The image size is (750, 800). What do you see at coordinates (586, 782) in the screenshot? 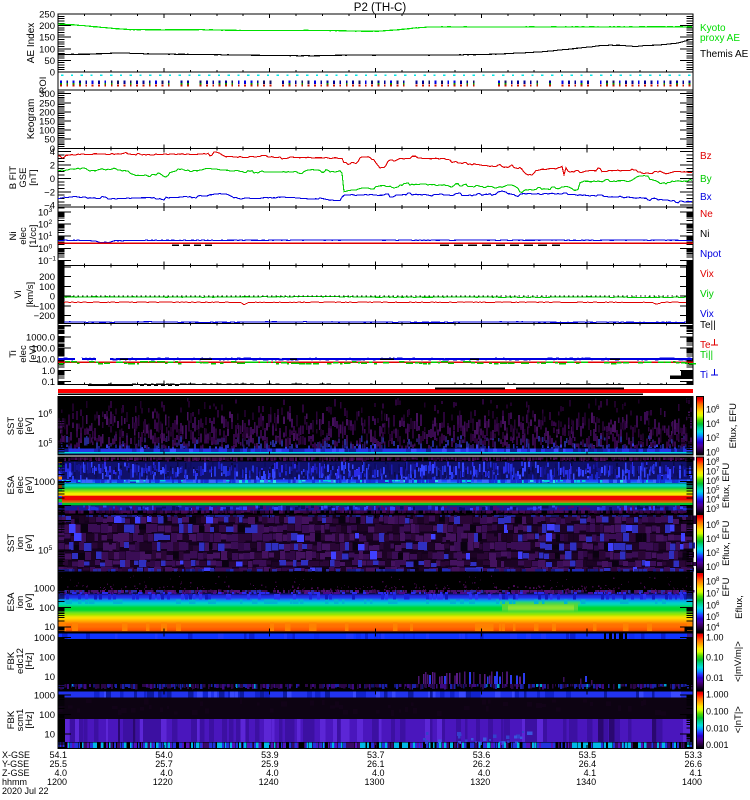
I see `svg-text: 1340` at bounding box center [586, 782].